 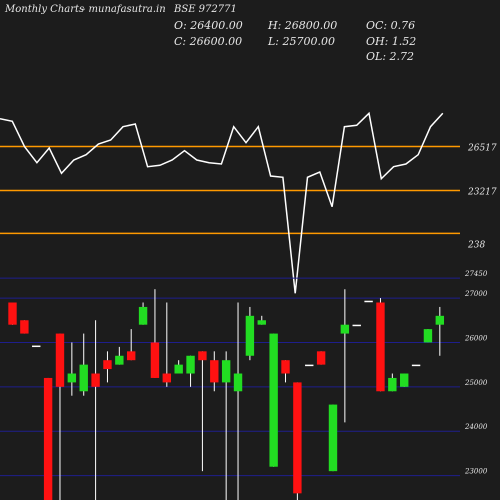 I want to click on ol-value: OL: 2.72, so click(x=390, y=56).